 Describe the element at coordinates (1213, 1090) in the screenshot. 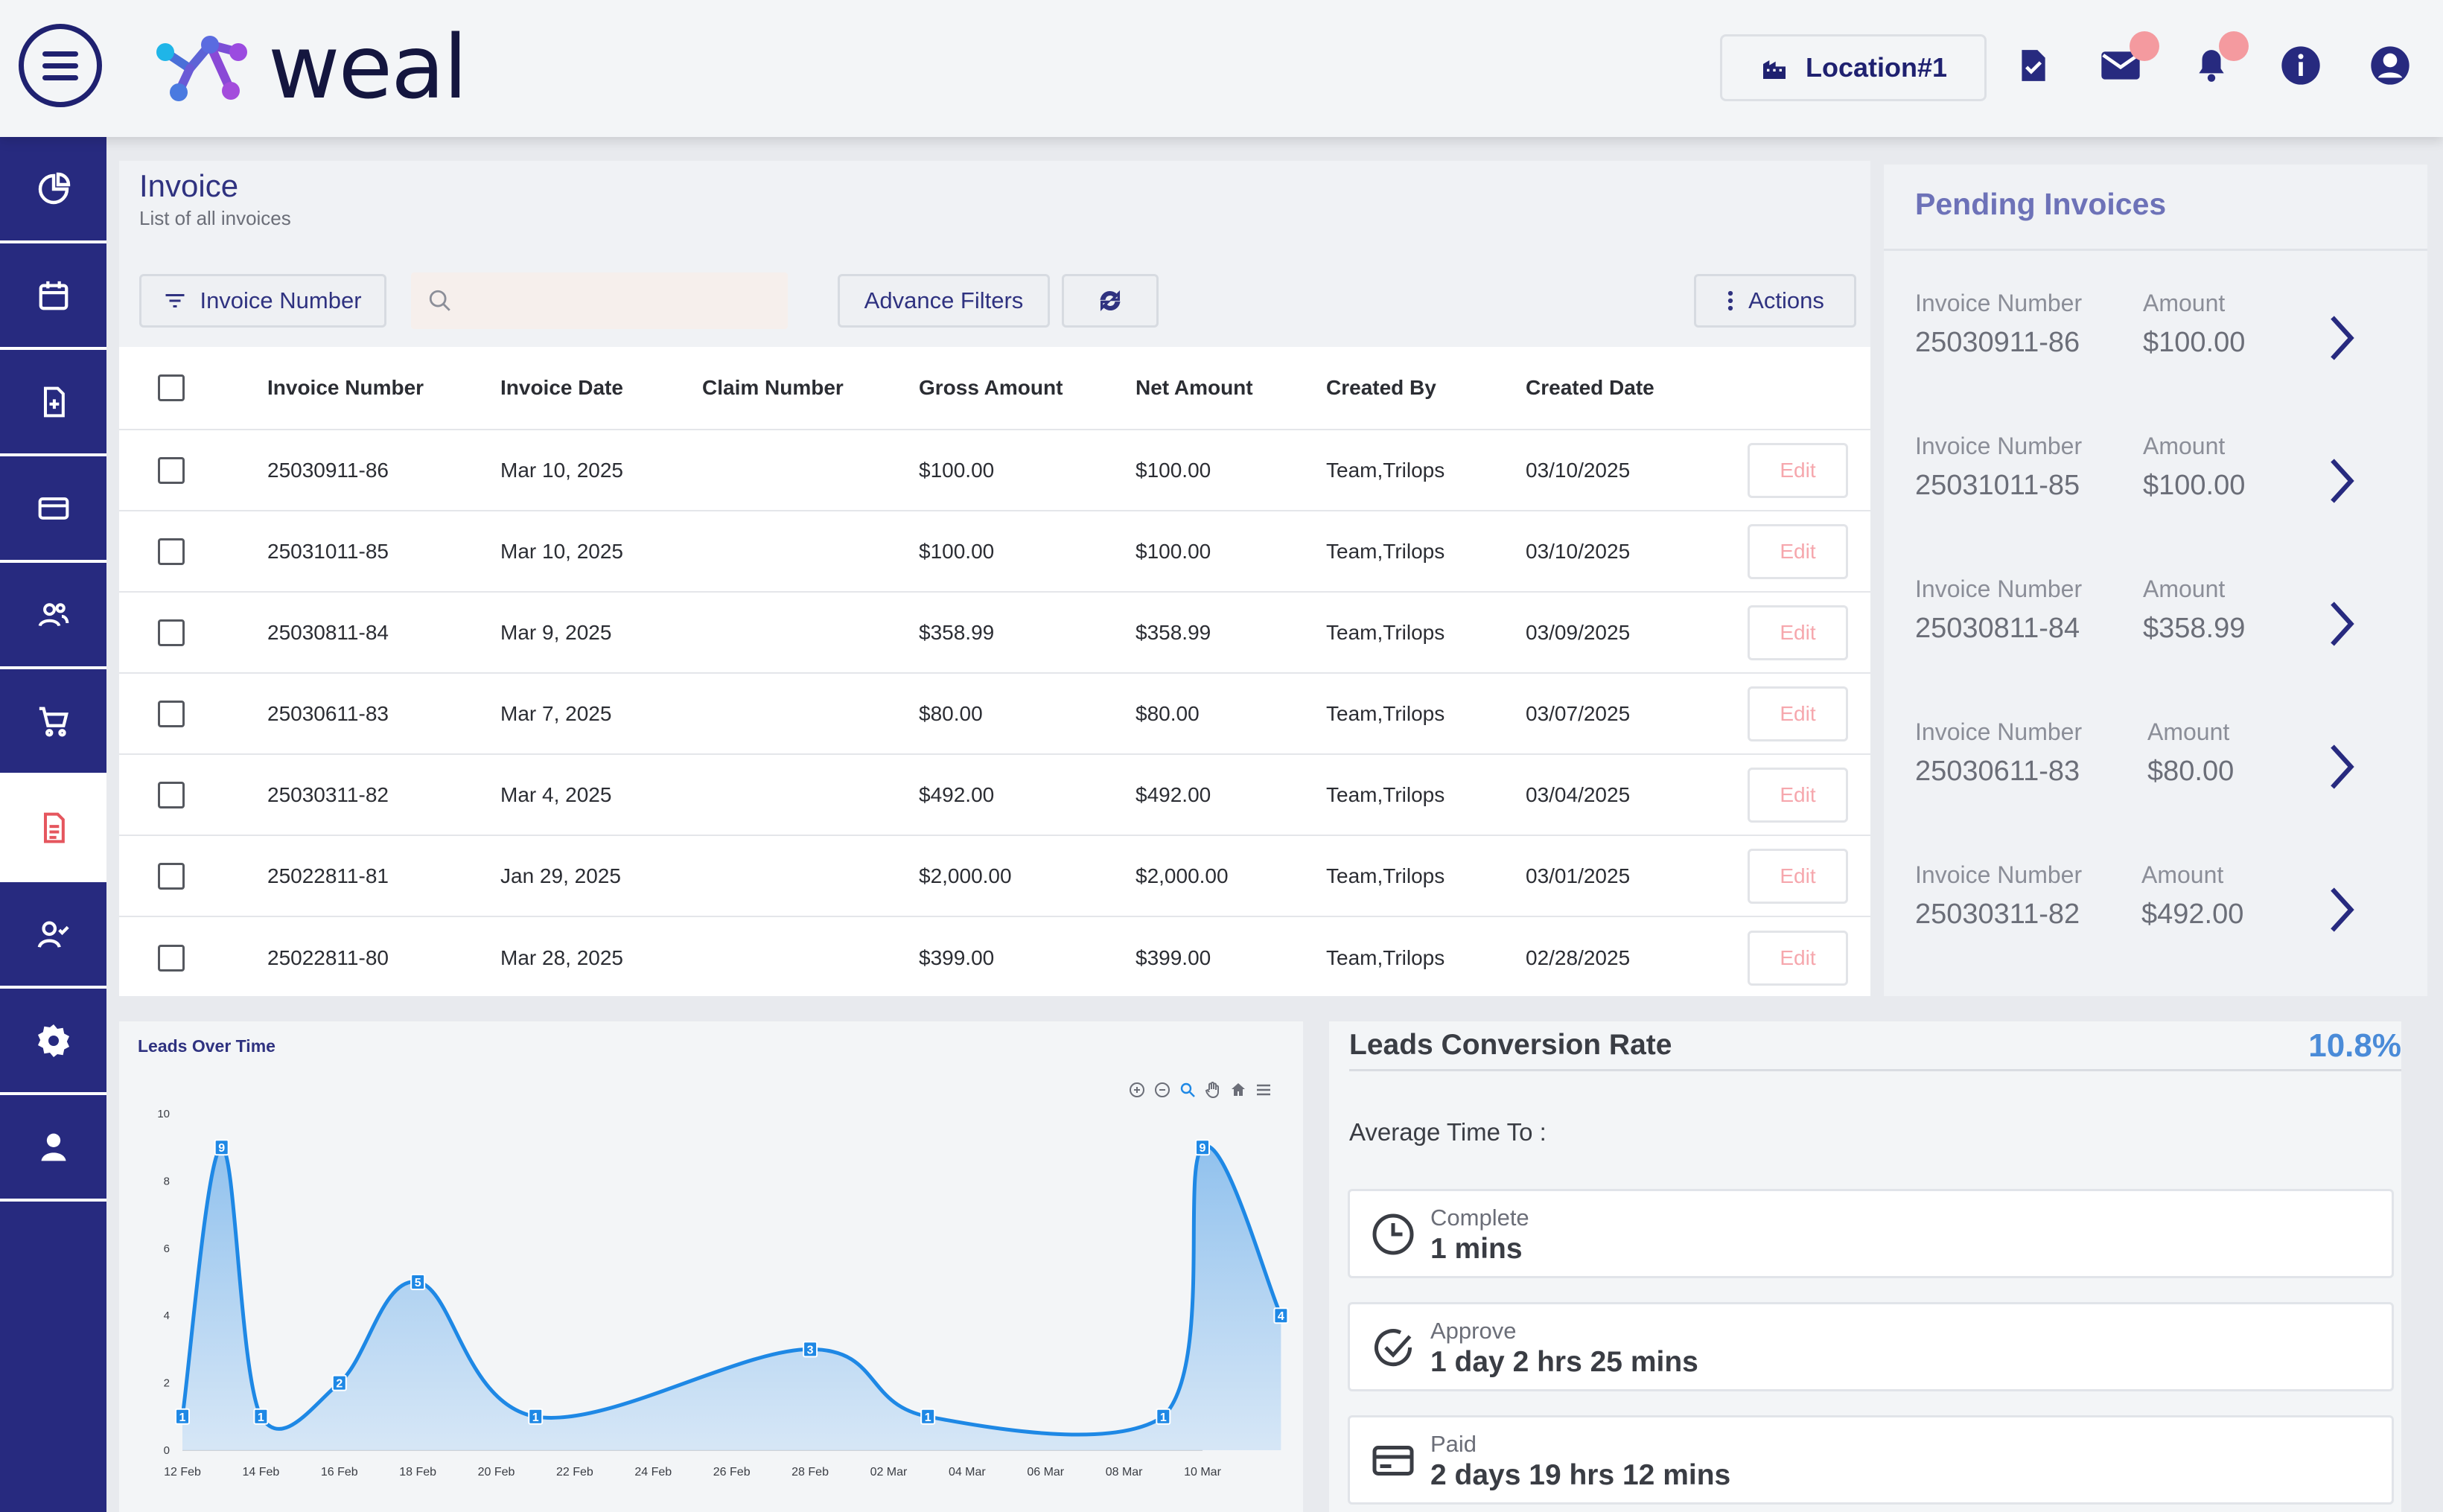

I see `pan-hand-icon` at that location.